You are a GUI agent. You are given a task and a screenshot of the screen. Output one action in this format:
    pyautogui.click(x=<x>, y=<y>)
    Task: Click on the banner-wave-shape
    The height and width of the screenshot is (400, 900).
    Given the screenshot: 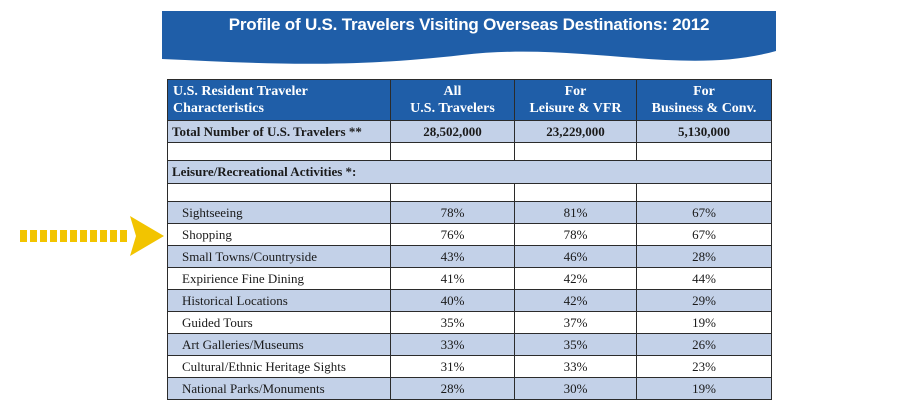 What is the action you would take?
    pyautogui.click(x=469, y=37)
    